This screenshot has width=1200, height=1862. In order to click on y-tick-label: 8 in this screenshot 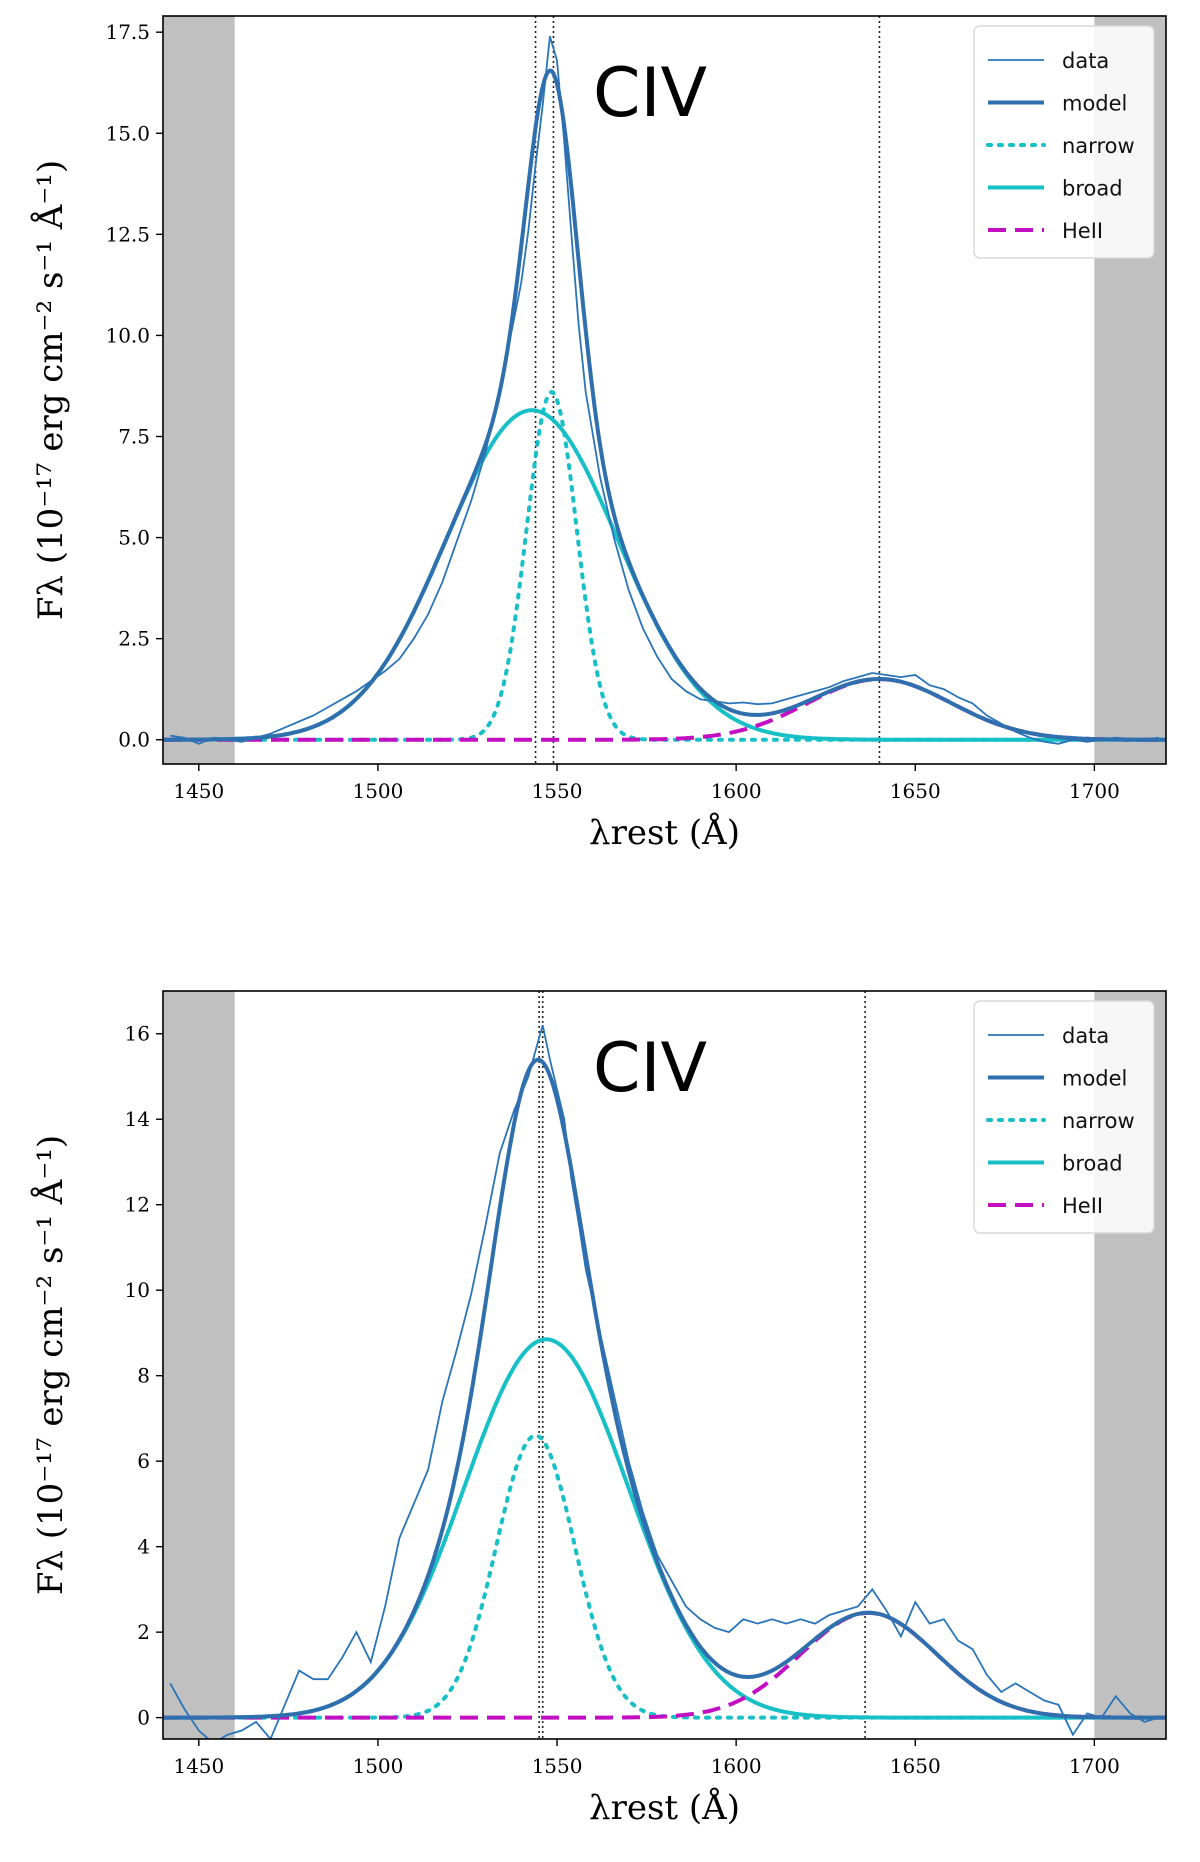, I will do `click(143, 1376)`.